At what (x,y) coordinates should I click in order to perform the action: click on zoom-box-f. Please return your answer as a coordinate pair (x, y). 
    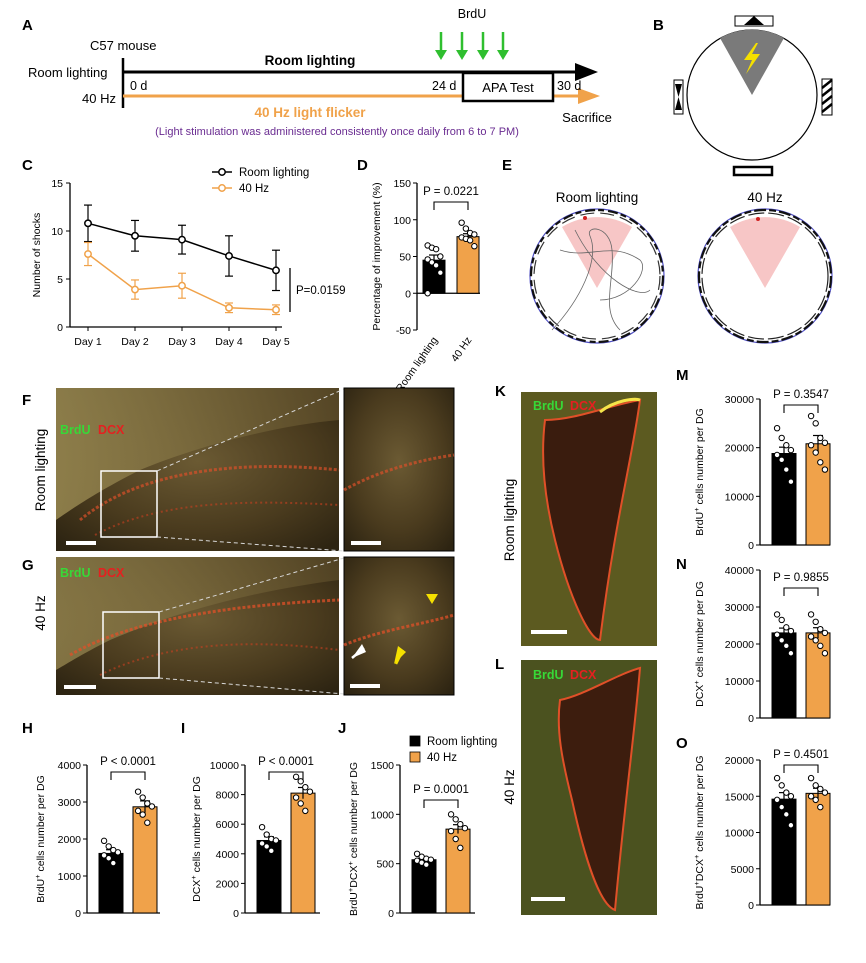
    Looking at the image, I should click on (129, 504).